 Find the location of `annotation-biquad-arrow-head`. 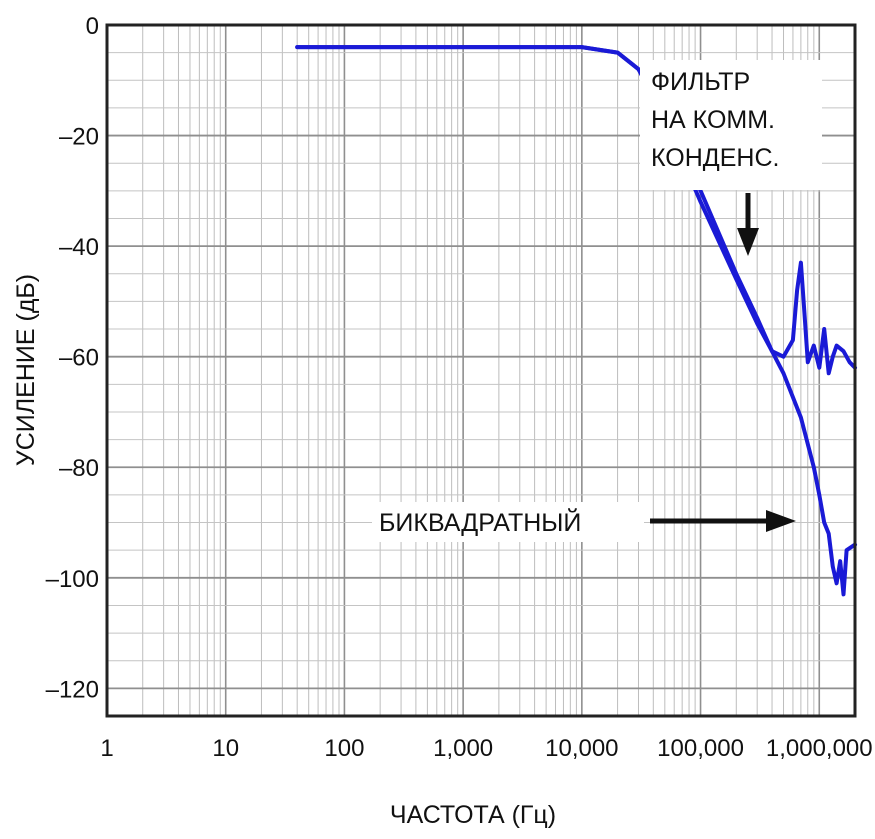

annotation-biquad-arrow-head is located at coordinates (781, 521).